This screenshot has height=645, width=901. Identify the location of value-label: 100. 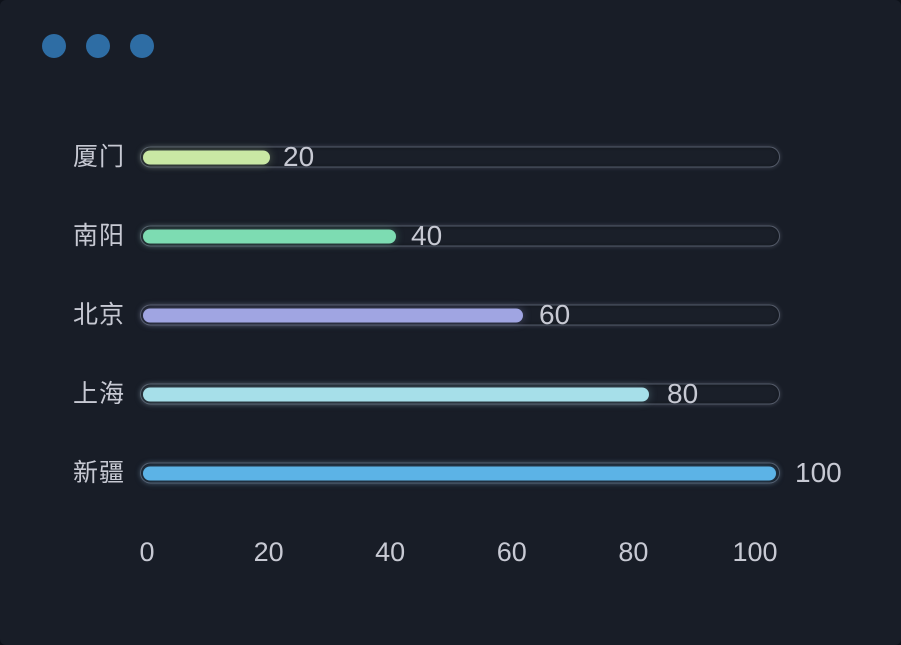
(818, 472).